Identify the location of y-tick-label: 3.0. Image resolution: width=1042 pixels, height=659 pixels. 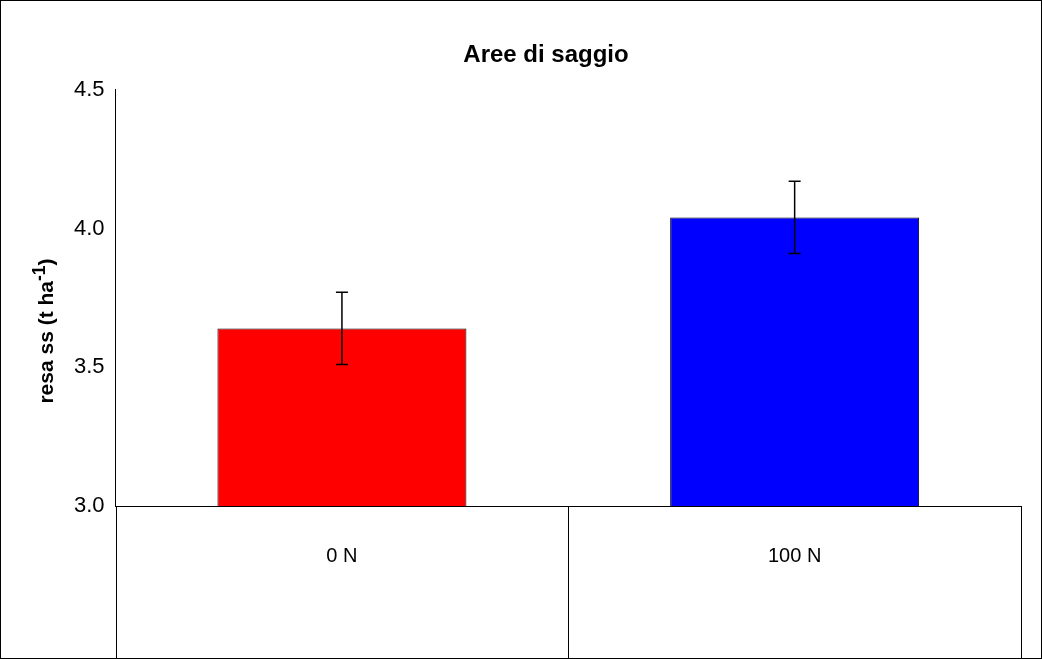
(89, 505).